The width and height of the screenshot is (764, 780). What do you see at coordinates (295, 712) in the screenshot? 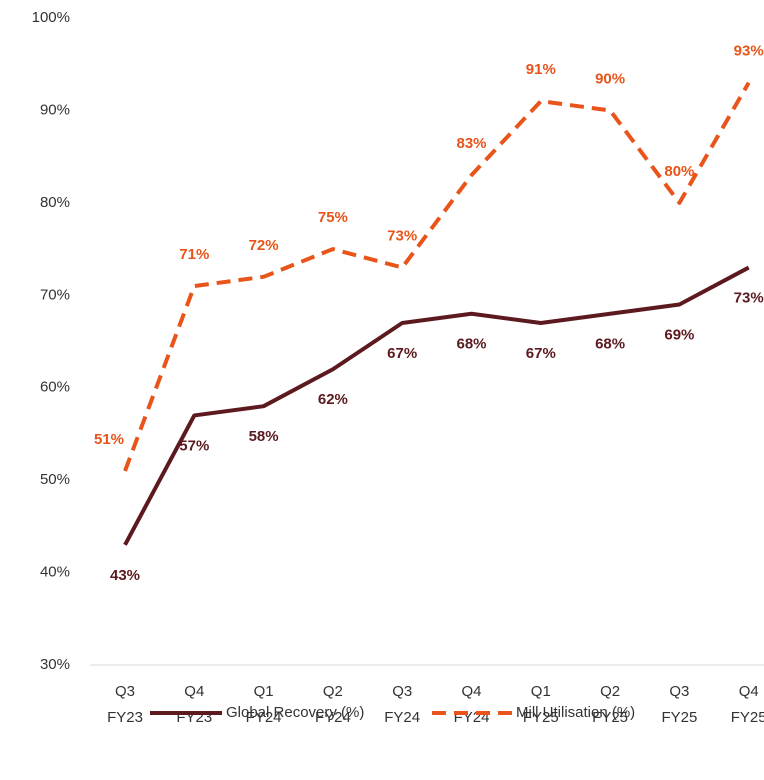
I see `legend-label: Global Recovery (%)` at bounding box center [295, 712].